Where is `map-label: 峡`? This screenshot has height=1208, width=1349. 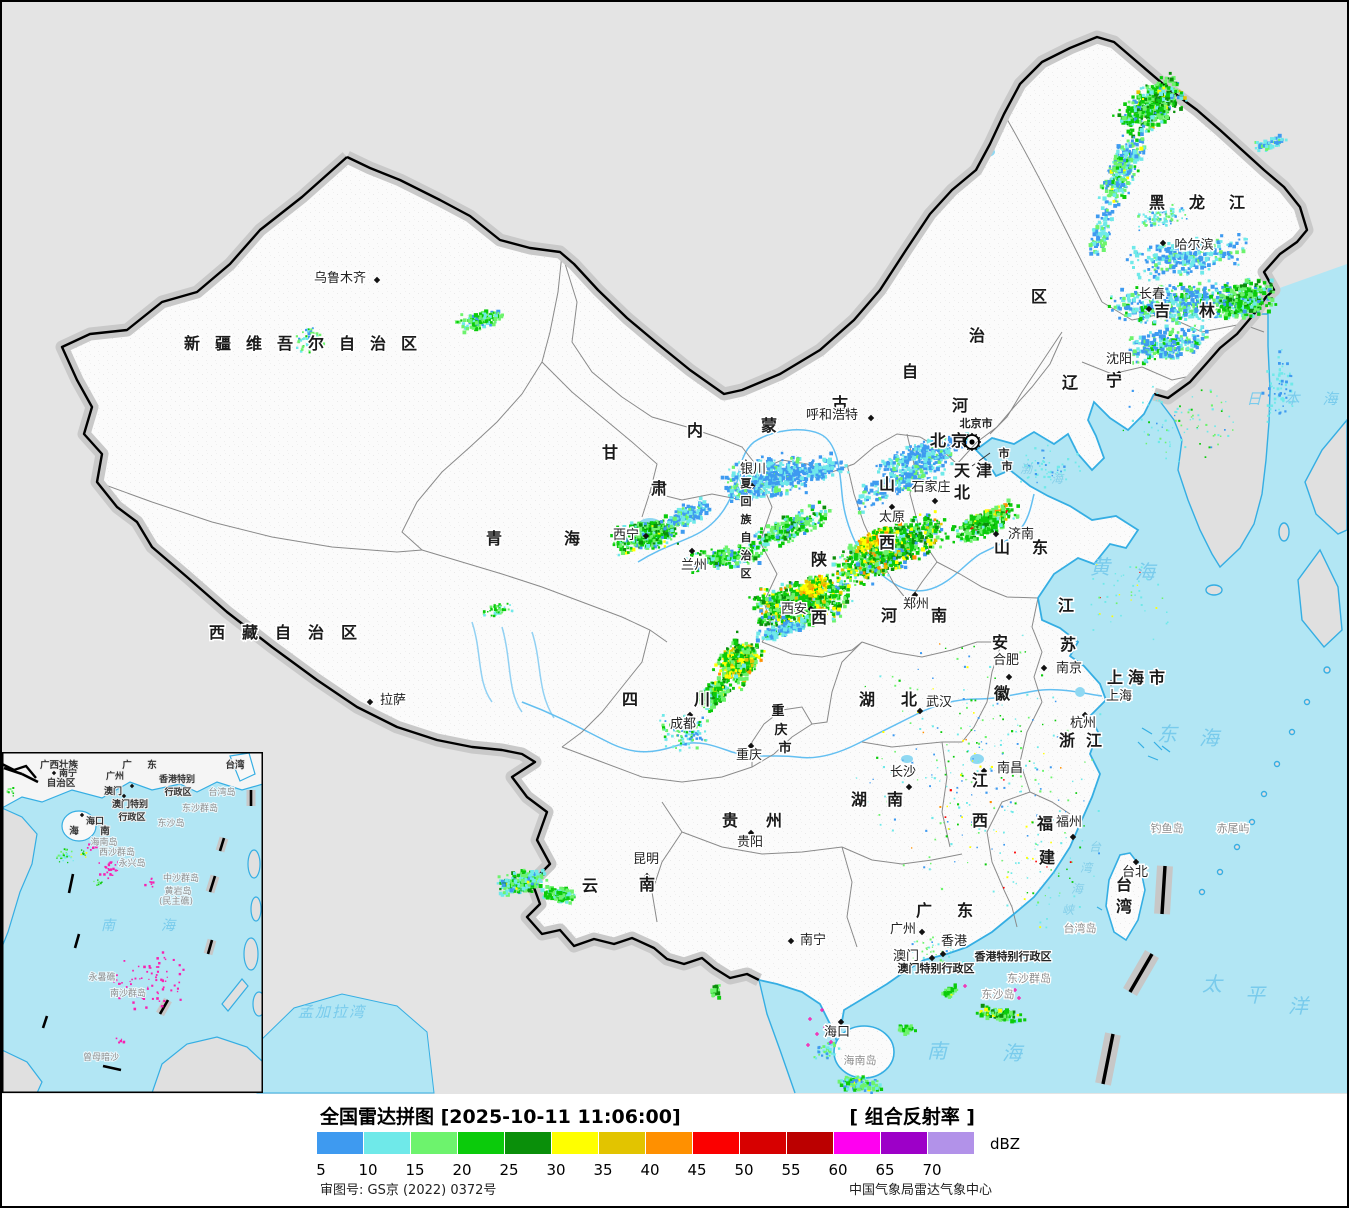
map-label: 峡 is located at coordinates (1069, 910).